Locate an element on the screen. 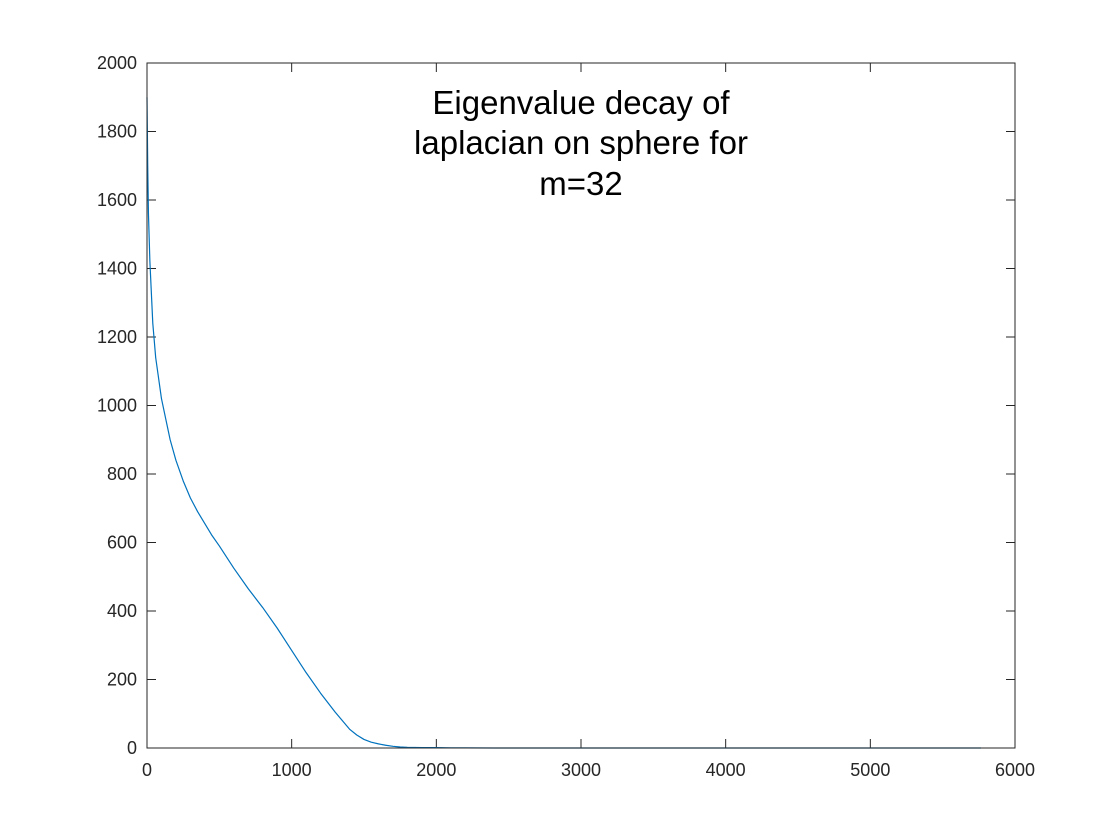 Image resolution: width=1120 pixels, height=840 pixels. y-tick-label: 2000 is located at coordinates (117, 63).